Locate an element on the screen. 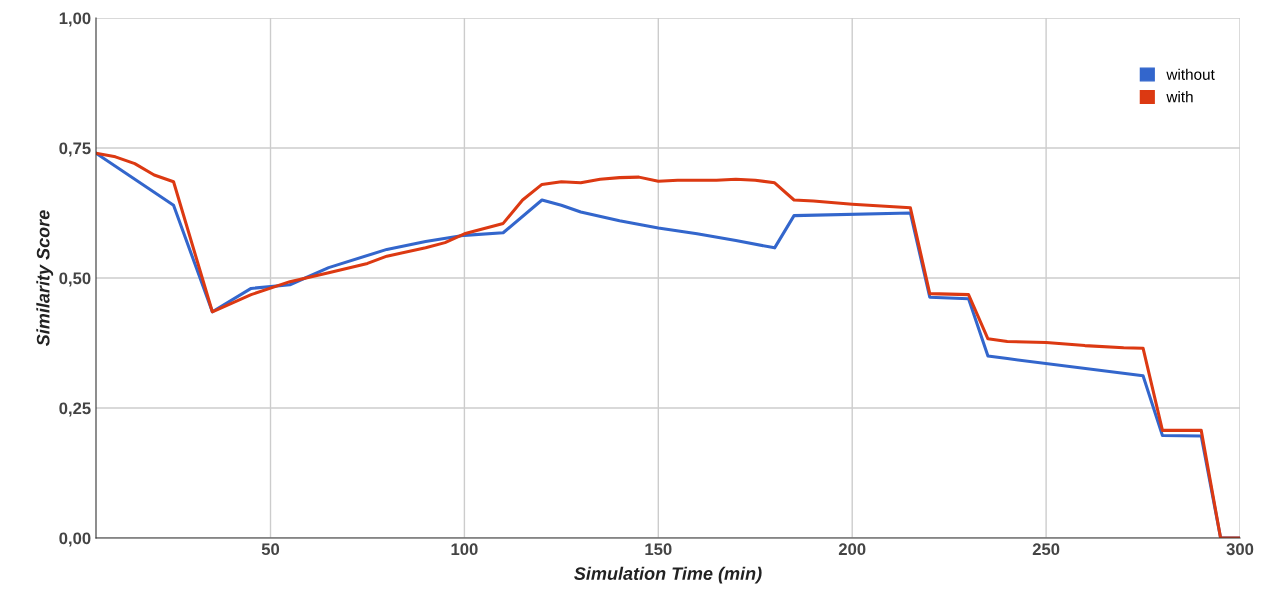  x-tick-label: 250 is located at coordinates (1046, 549).